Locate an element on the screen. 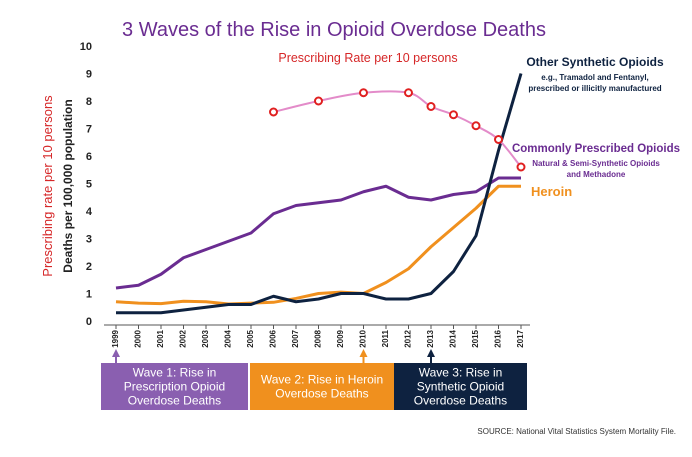 The width and height of the screenshot is (692, 457). x-tick-label: 2011 is located at coordinates (385, 338).